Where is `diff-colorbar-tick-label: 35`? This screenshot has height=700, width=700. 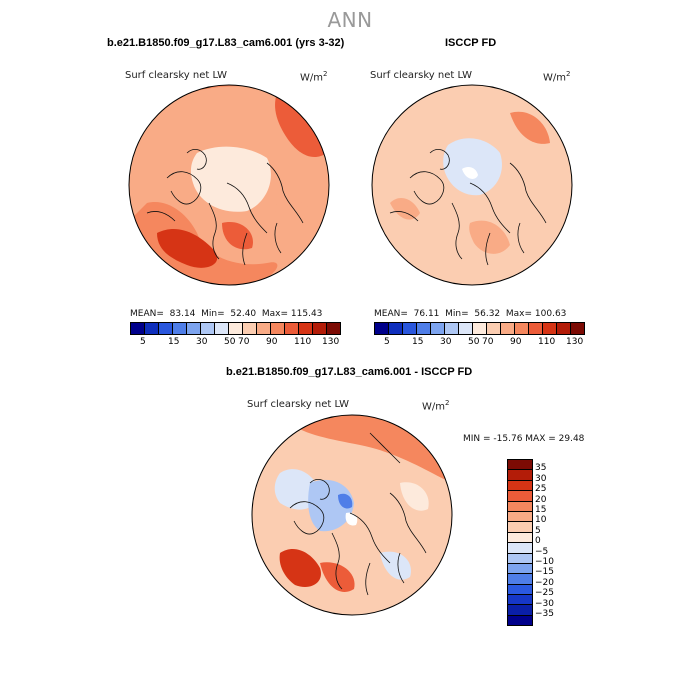 diff-colorbar-tick-label: 35 is located at coordinates (541, 468).